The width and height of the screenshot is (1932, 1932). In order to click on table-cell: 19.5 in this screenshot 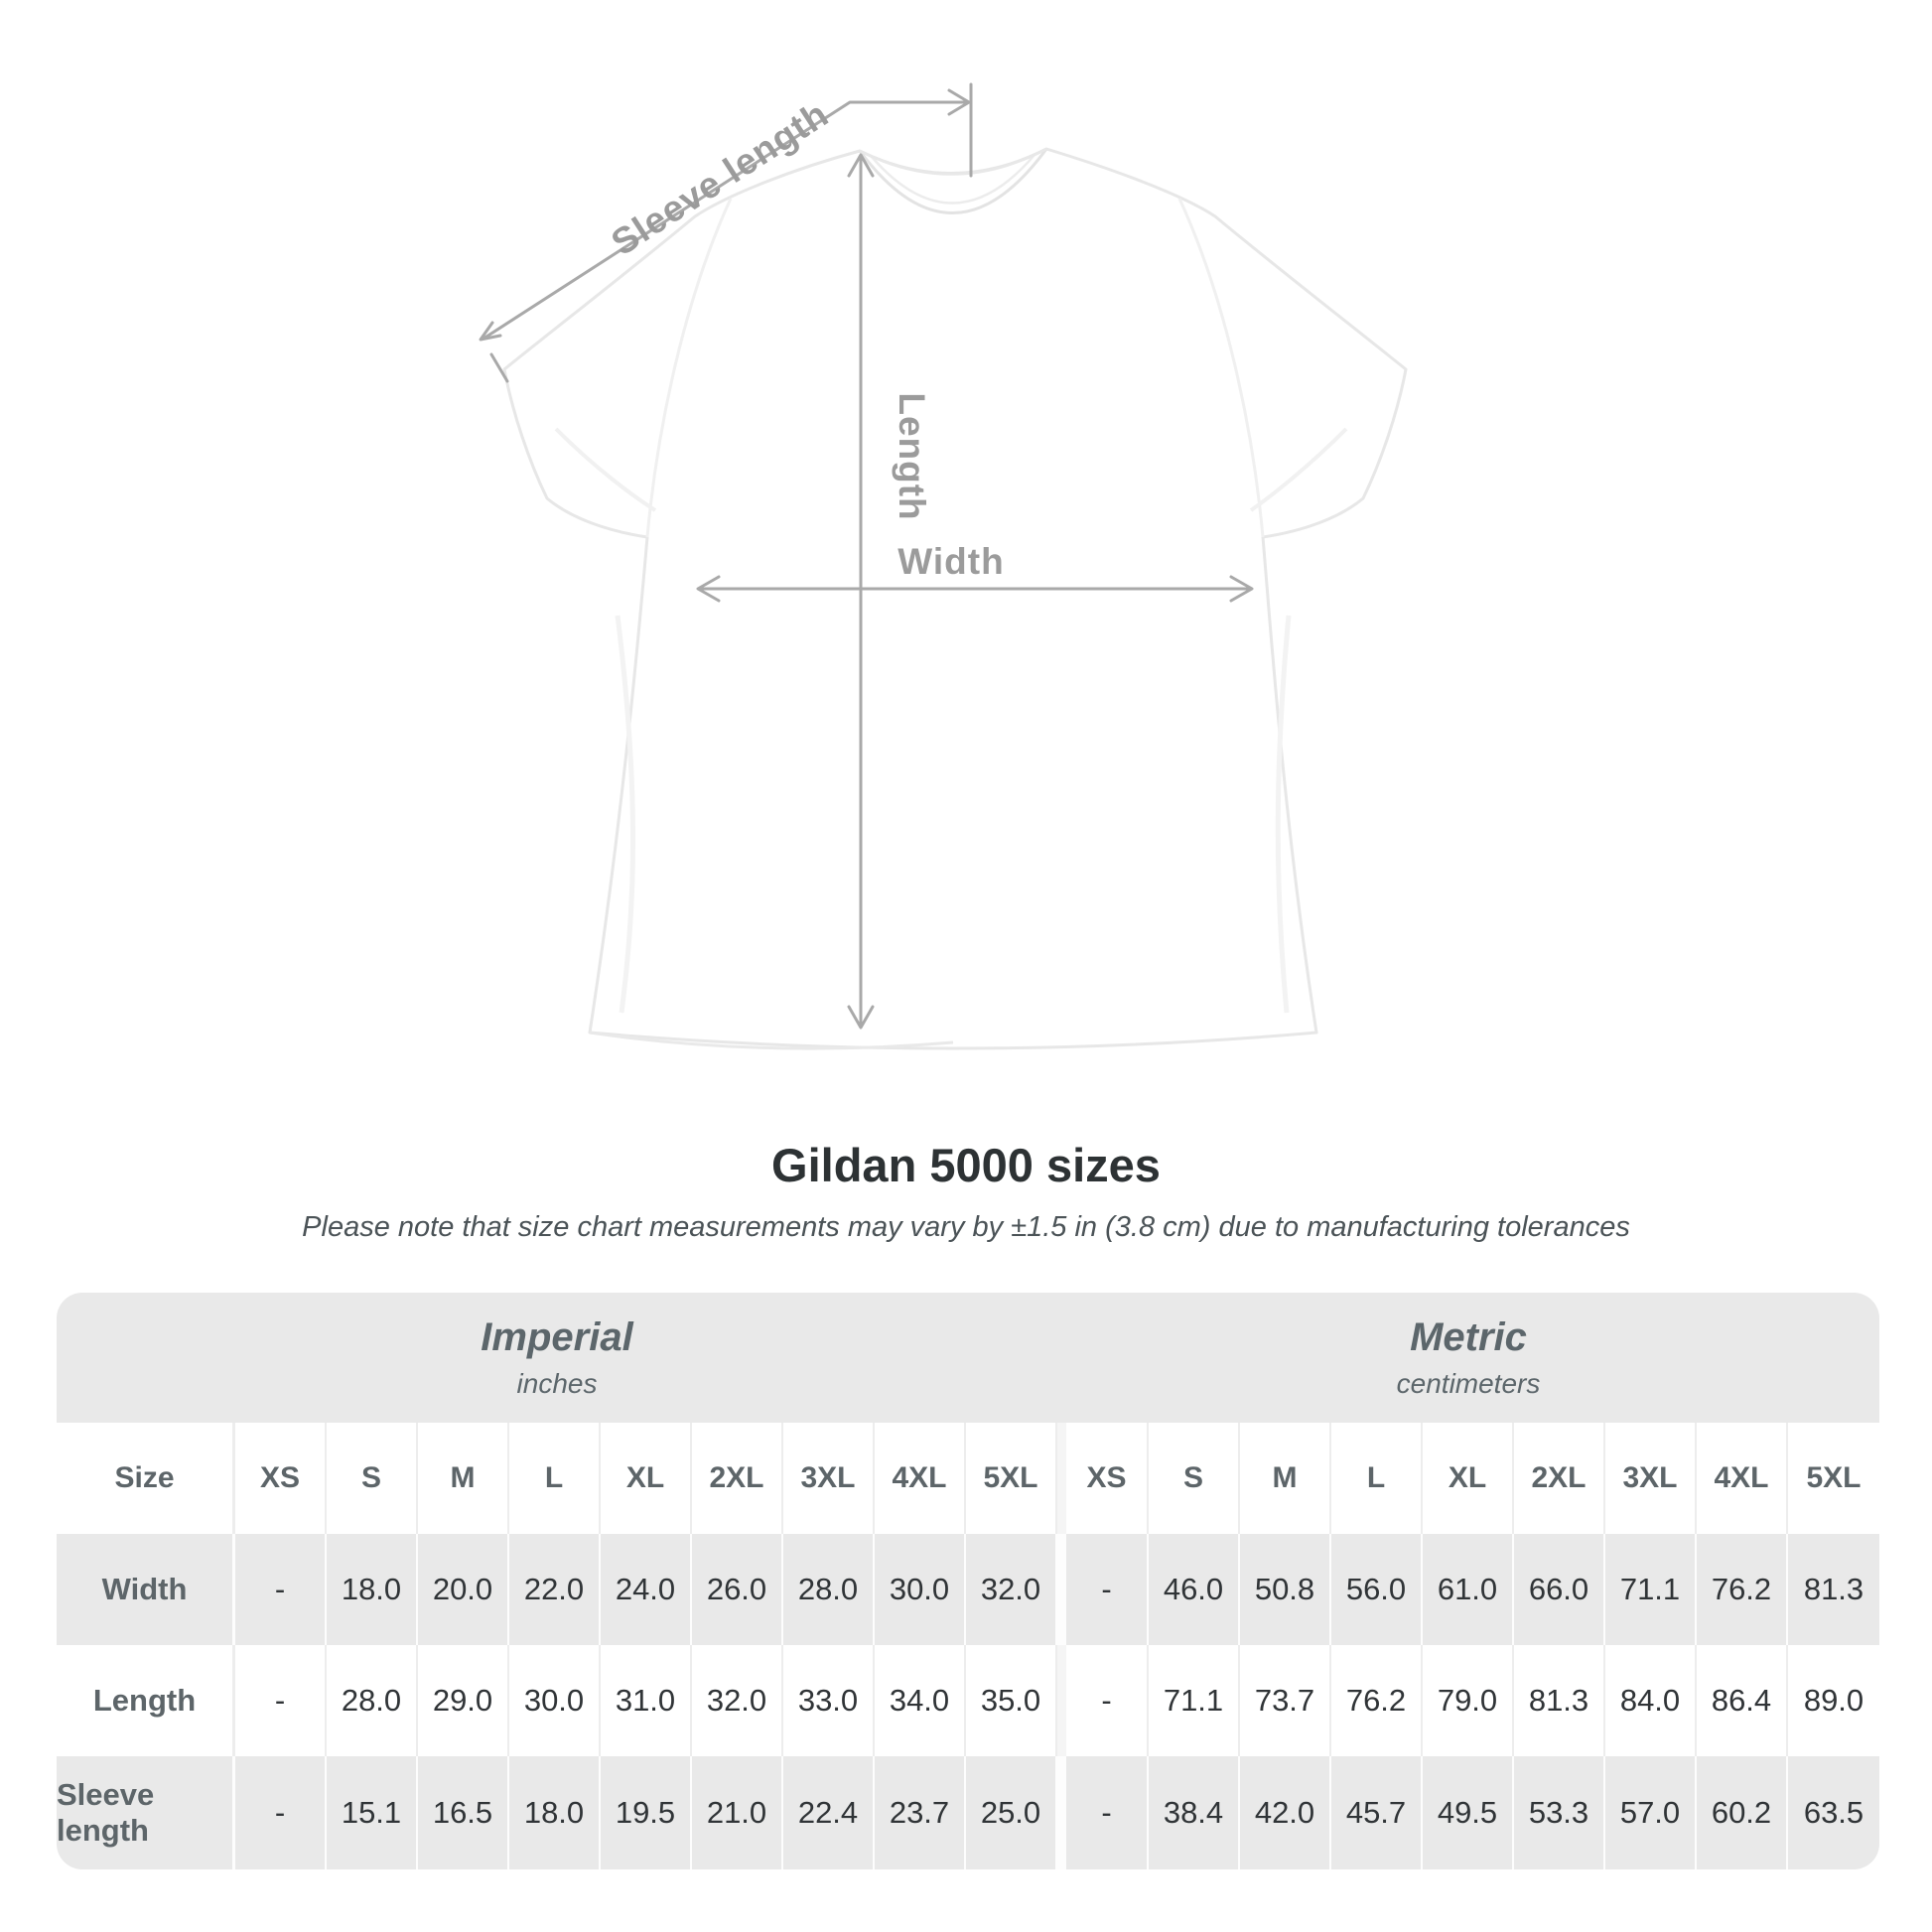, I will do `click(646, 1812)`.